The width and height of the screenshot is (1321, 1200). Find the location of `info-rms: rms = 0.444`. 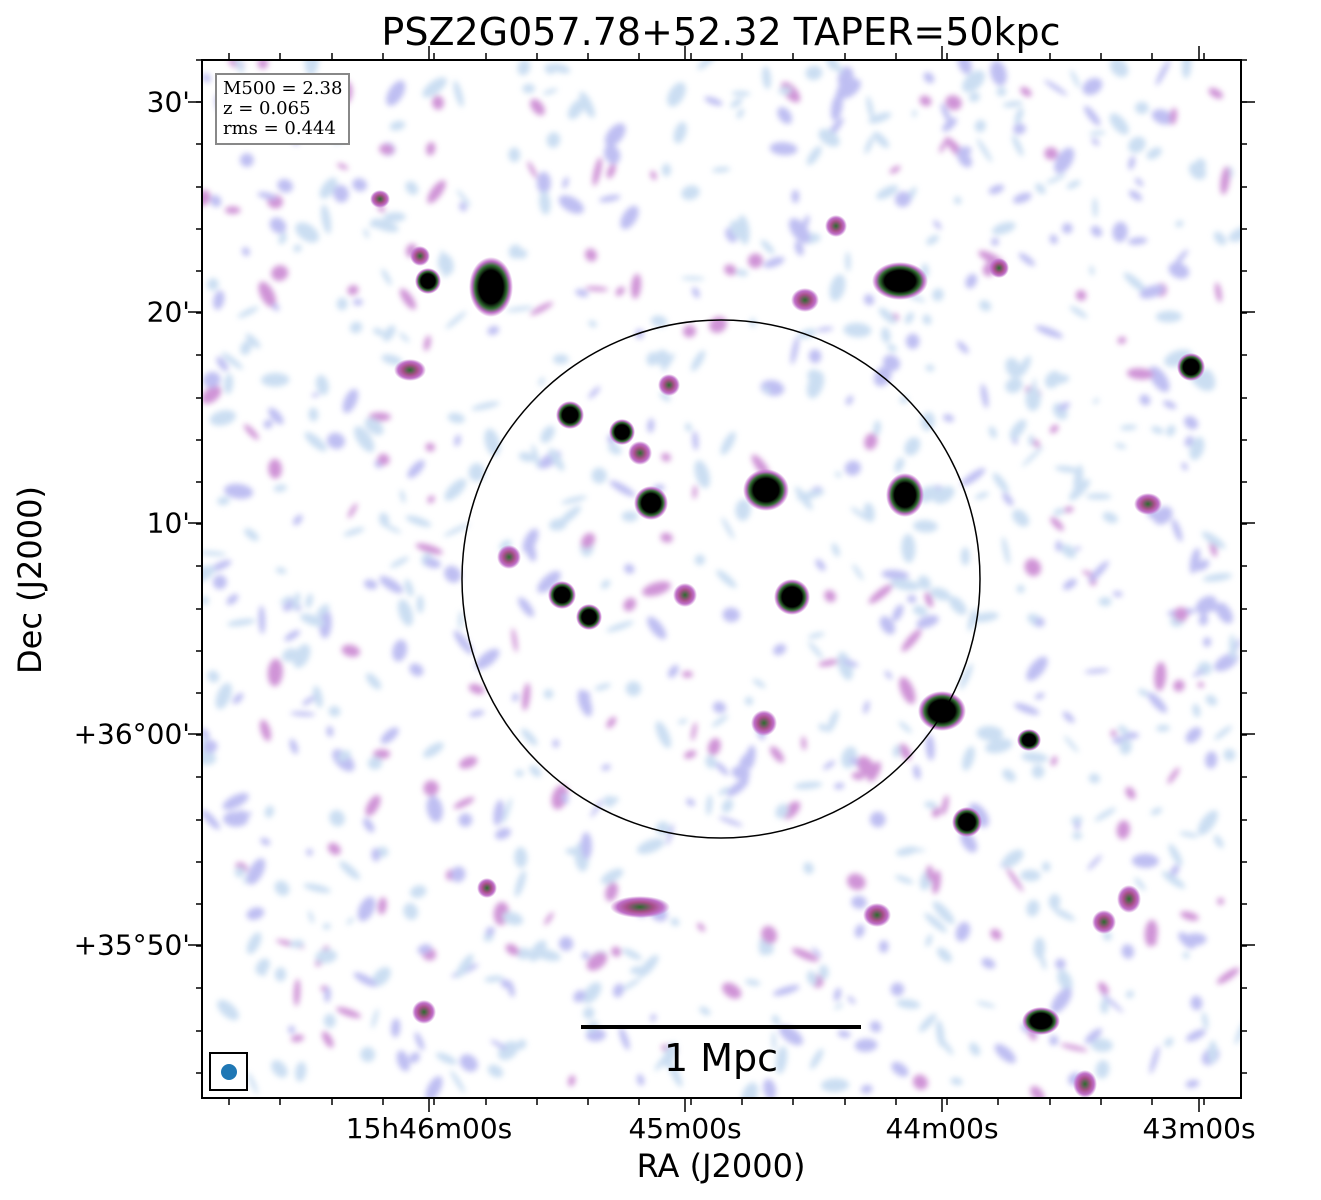

info-rms: rms = 0.444 is located at coordinates (279, 128).